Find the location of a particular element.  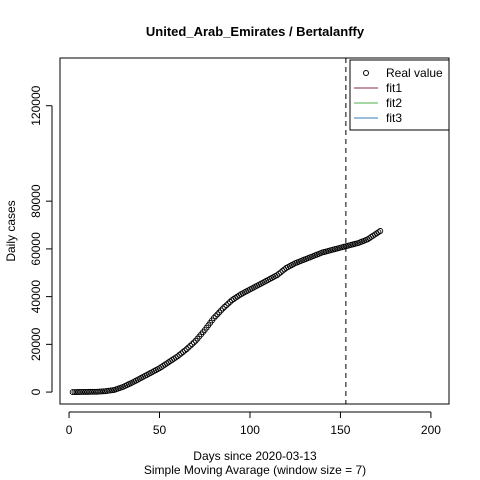

y-tick-label: 40000 is located at coordinates (36, 297).